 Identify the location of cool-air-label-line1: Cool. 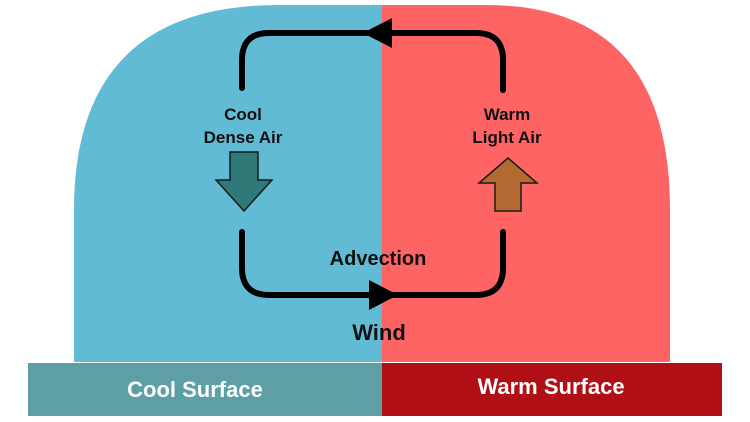
(243, 114).